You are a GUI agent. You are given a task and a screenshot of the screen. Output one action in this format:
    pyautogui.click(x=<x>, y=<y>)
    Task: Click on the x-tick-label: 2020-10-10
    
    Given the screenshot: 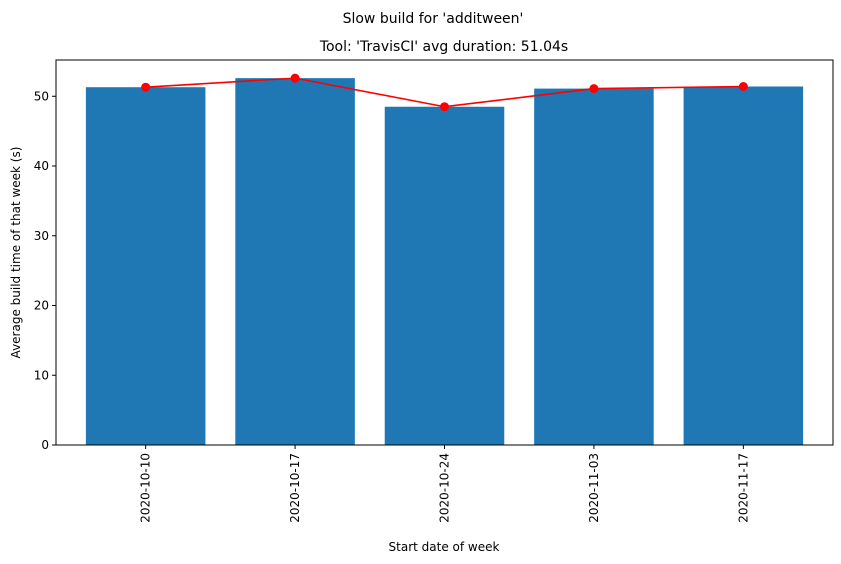 What is the action you would take?
    pyautogui.click(x=146, y=488)
    